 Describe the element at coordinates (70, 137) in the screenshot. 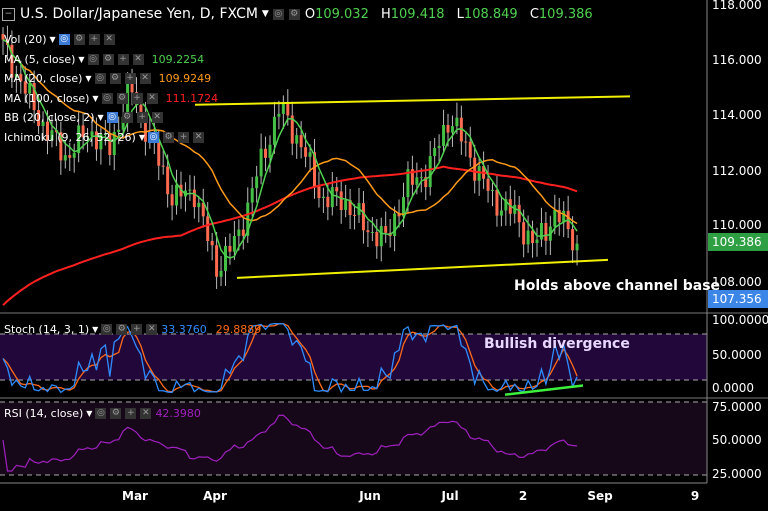

I see `indicator-label: Ichimoku (9, 26, 52, 26)` at that location.